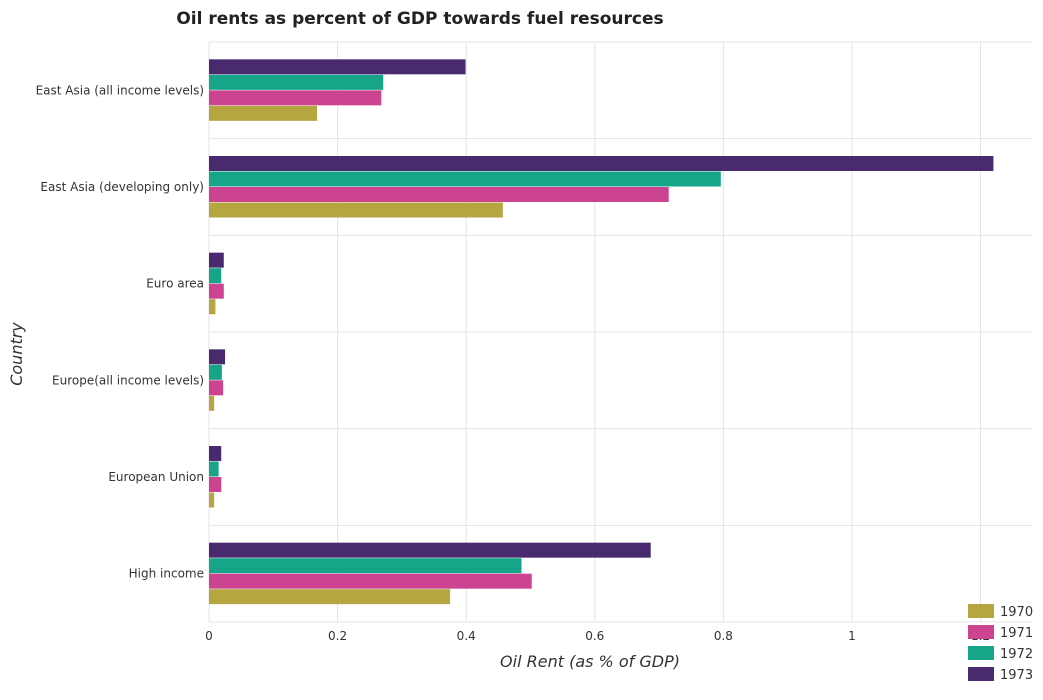 This screenshot has height=700, width=1043. What do you see at coordinates (175, 284) in the screenshot?
I see `y-tick-label: Euro area` at bounding box center [175, 284].